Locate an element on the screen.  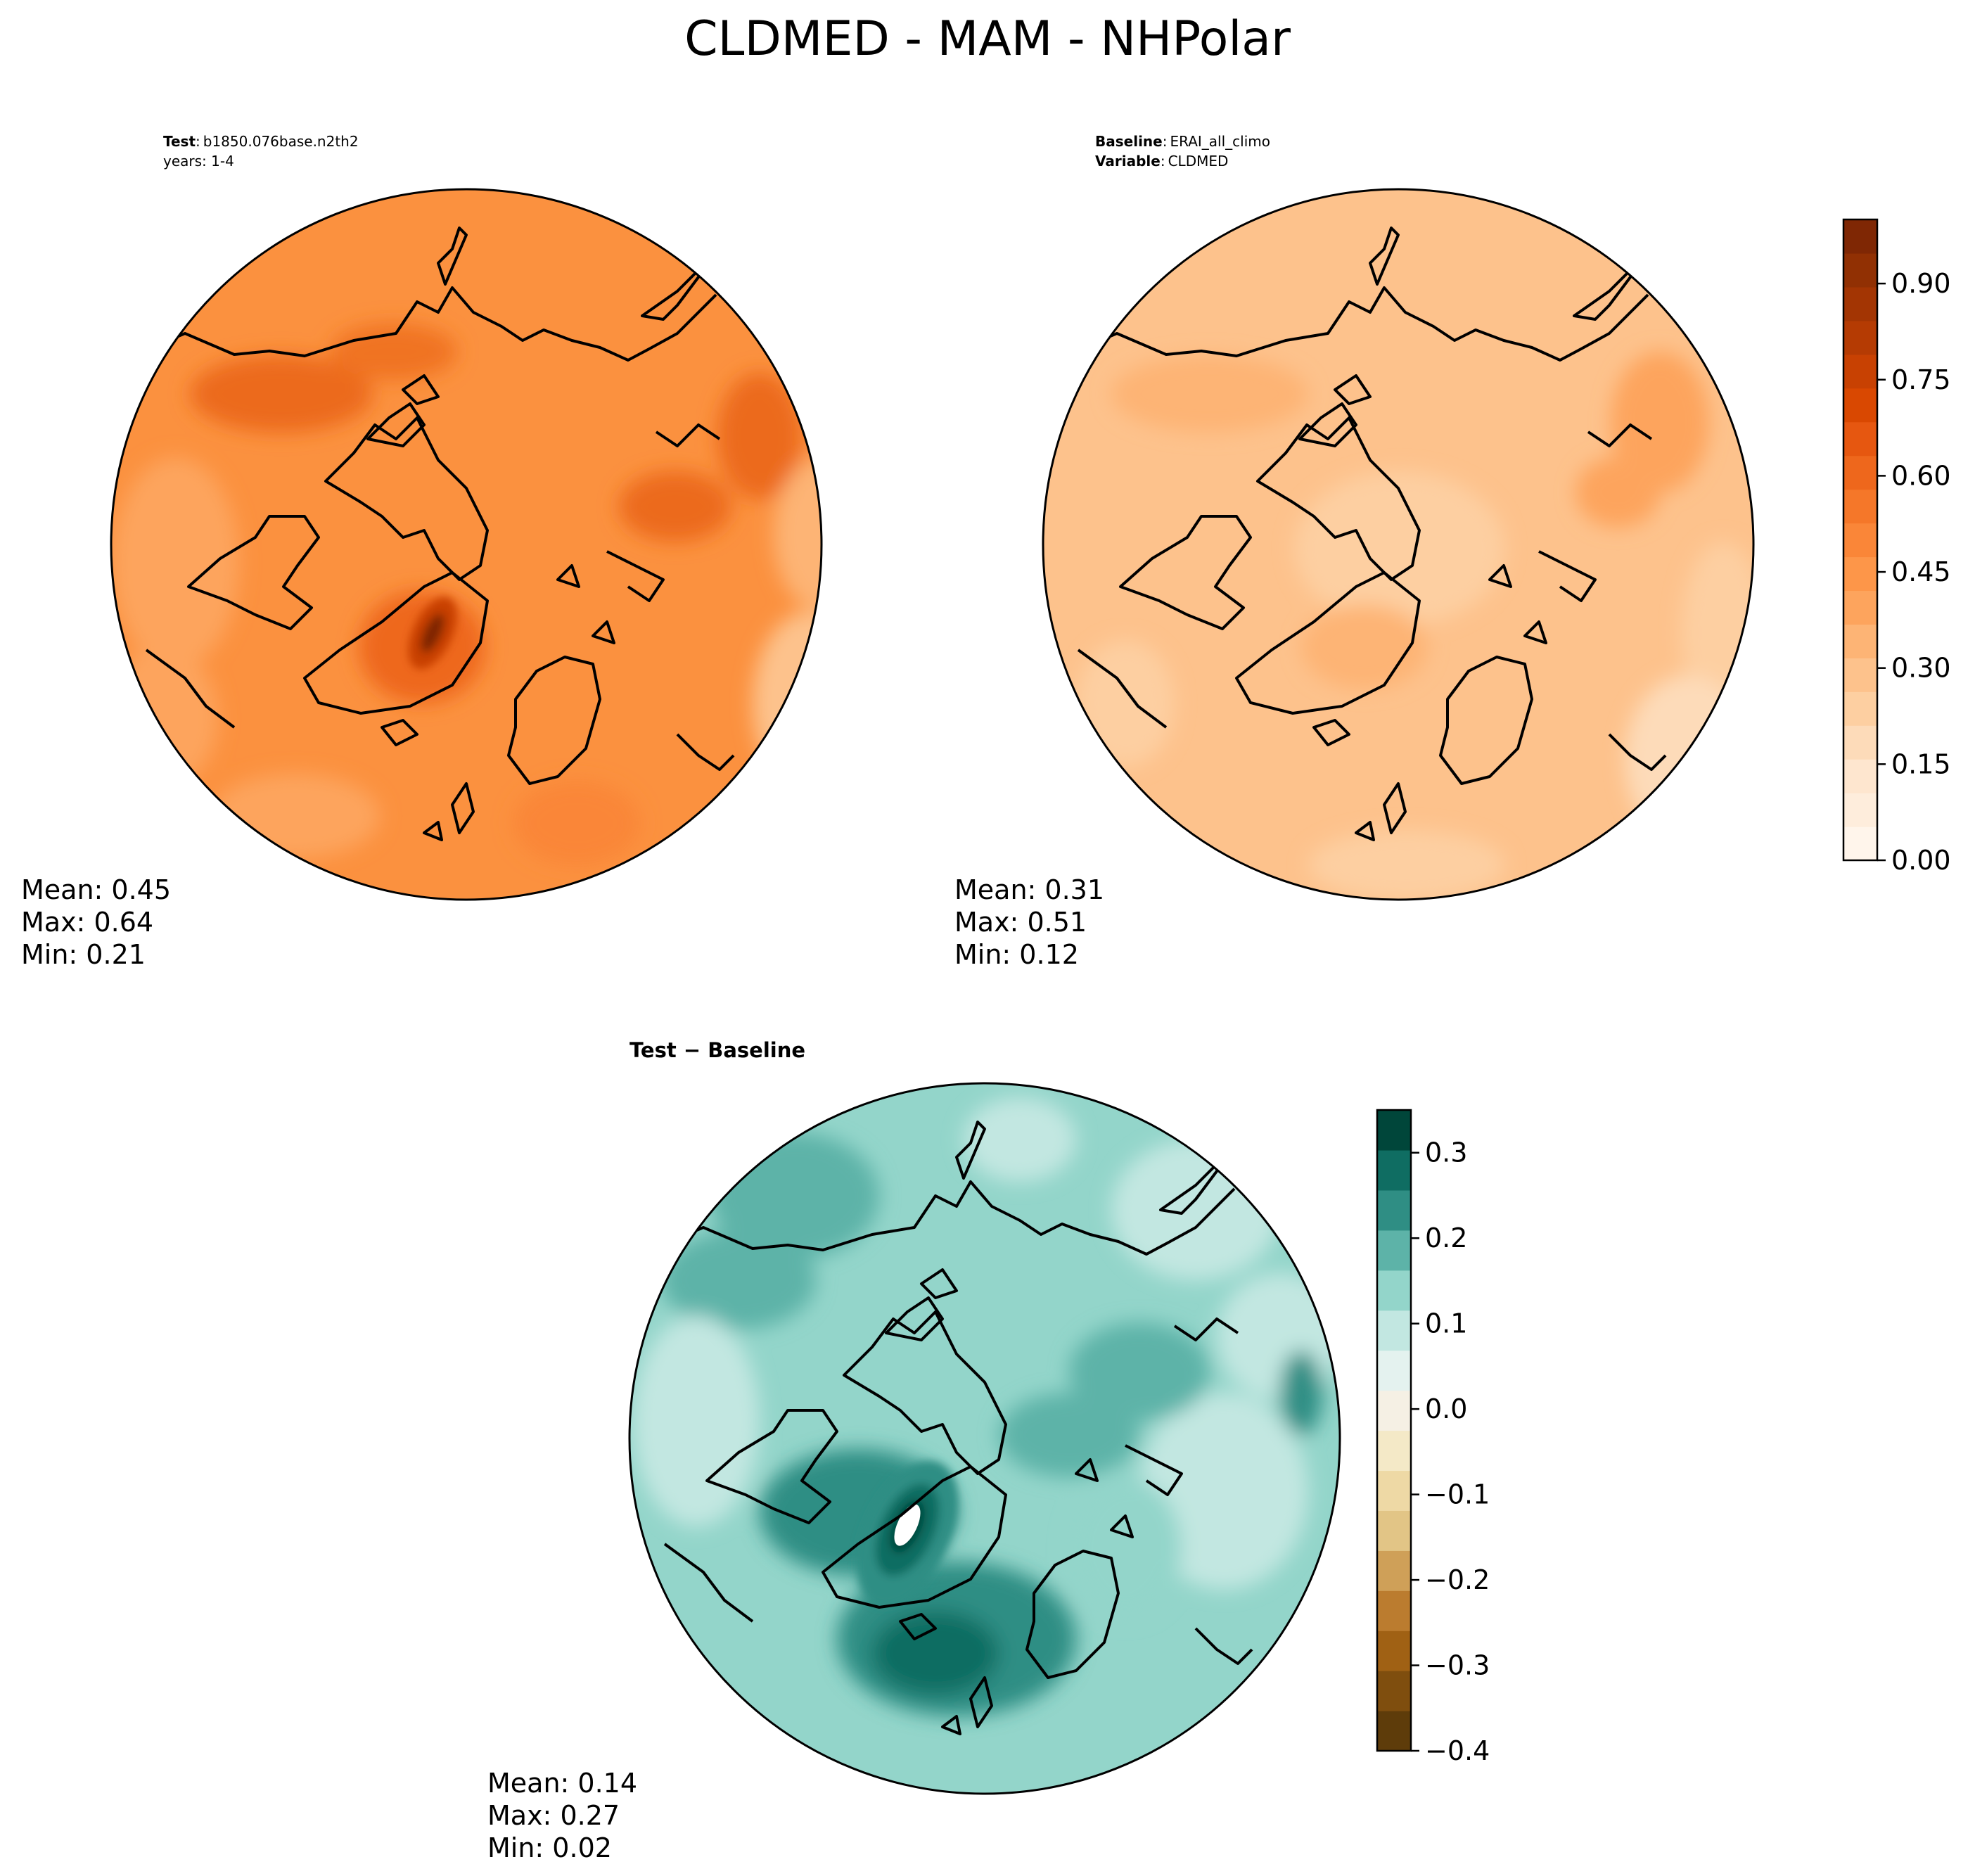
colorbar-difference-tick-label: −0.4 is located at coordinates (1457, 1750).